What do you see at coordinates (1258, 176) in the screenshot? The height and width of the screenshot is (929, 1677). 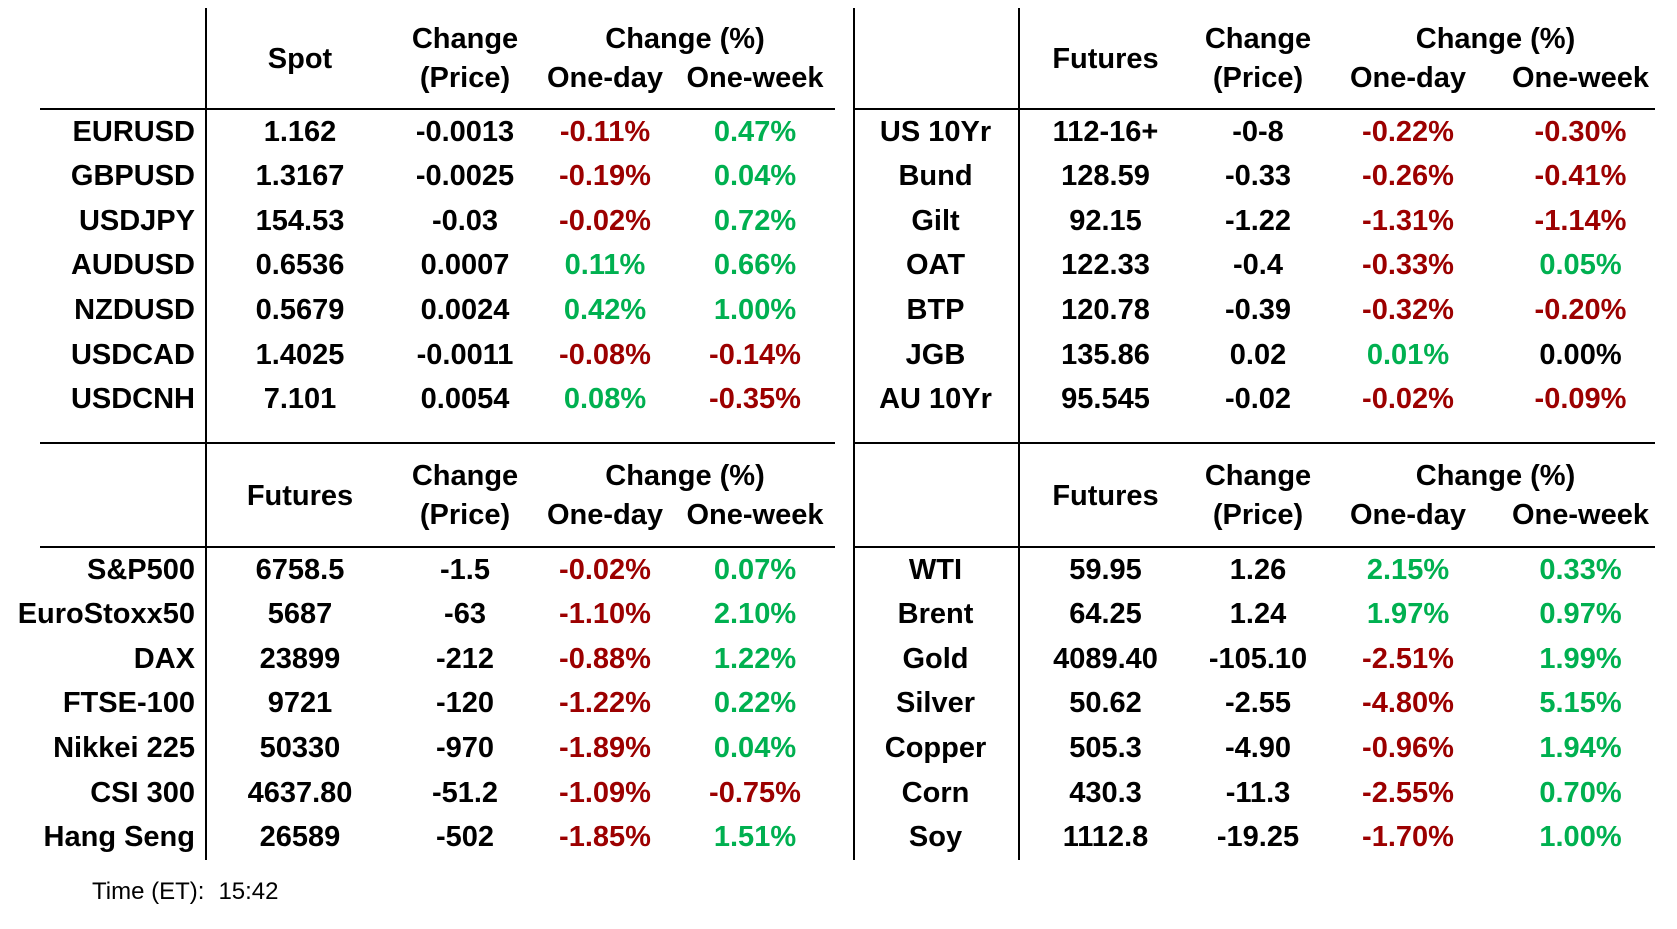 I see `change-price-cell: -0.33` at bounding box center [1258, 176].